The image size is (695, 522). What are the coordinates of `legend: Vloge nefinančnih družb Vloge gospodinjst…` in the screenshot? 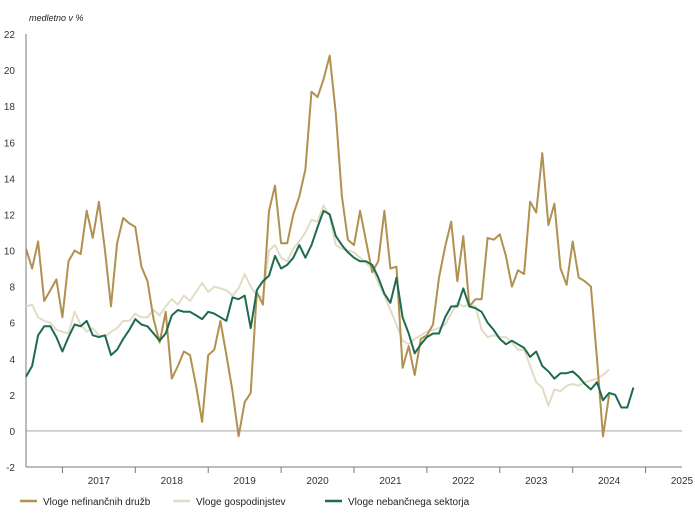 It's located at (245, 502).